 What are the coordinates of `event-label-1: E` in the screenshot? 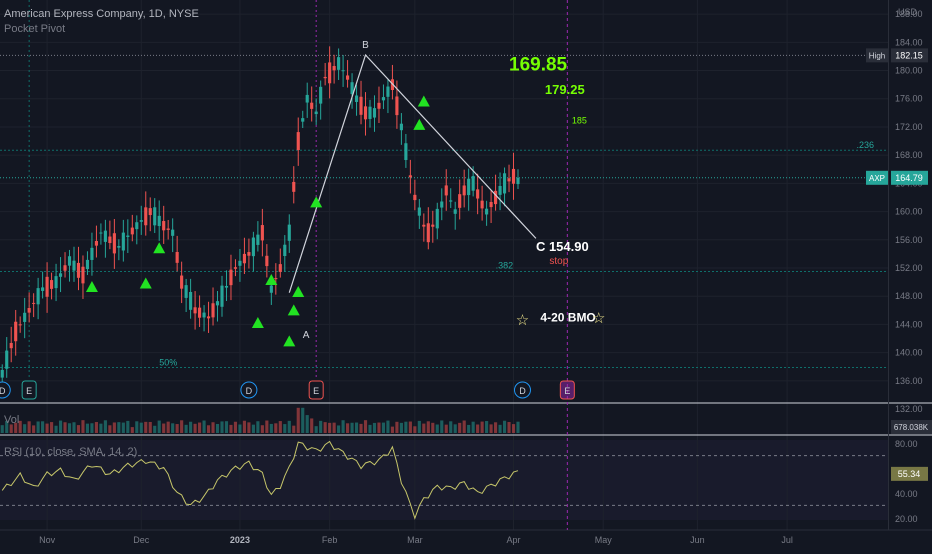 It's located at (29, 391).